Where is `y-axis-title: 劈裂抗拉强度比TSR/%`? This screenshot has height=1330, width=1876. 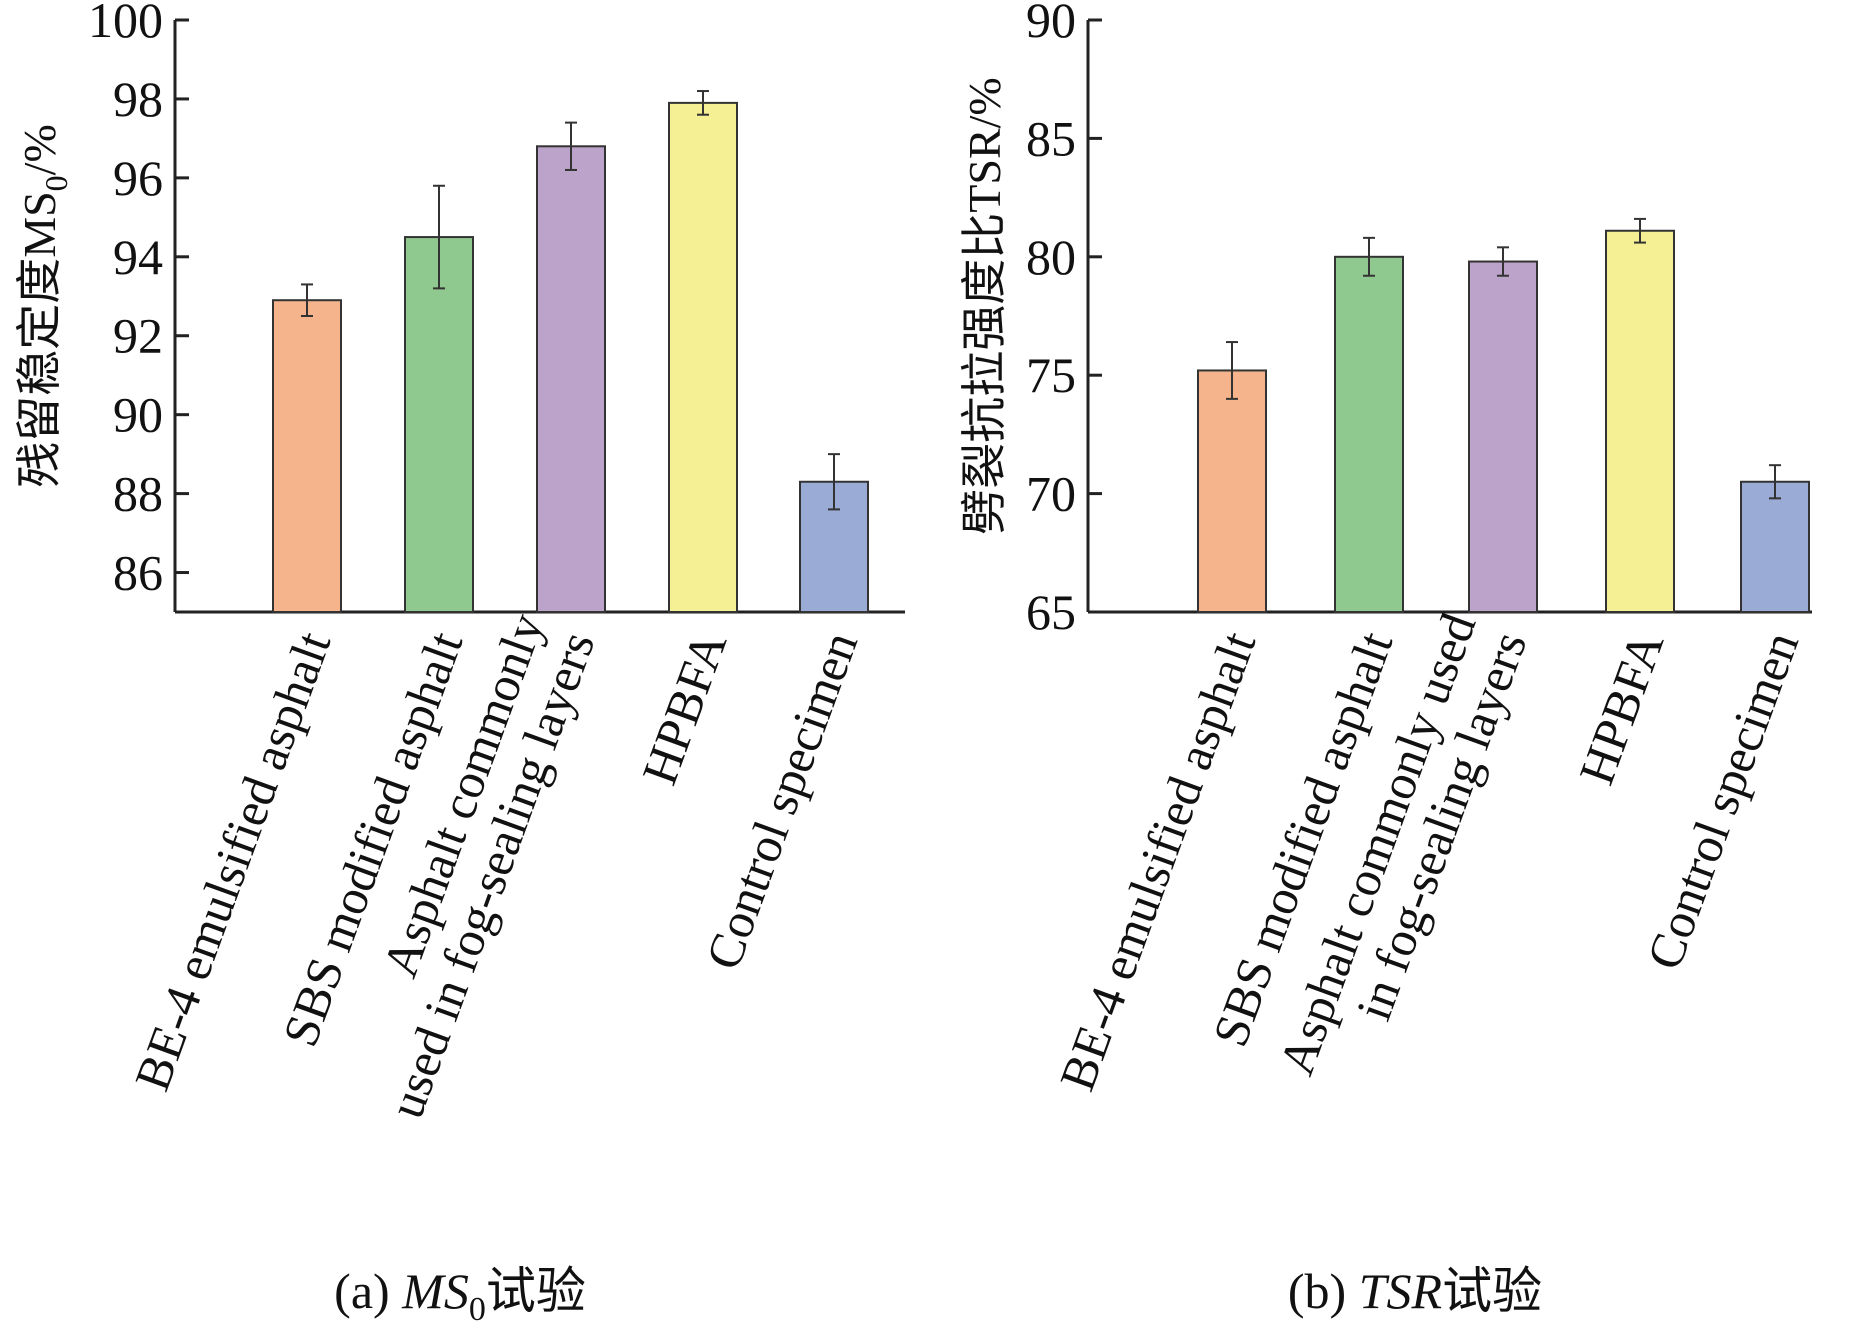
y-axis-title: 劈裂抗拉强度比TSR/% is located at coordinates (984, 305).